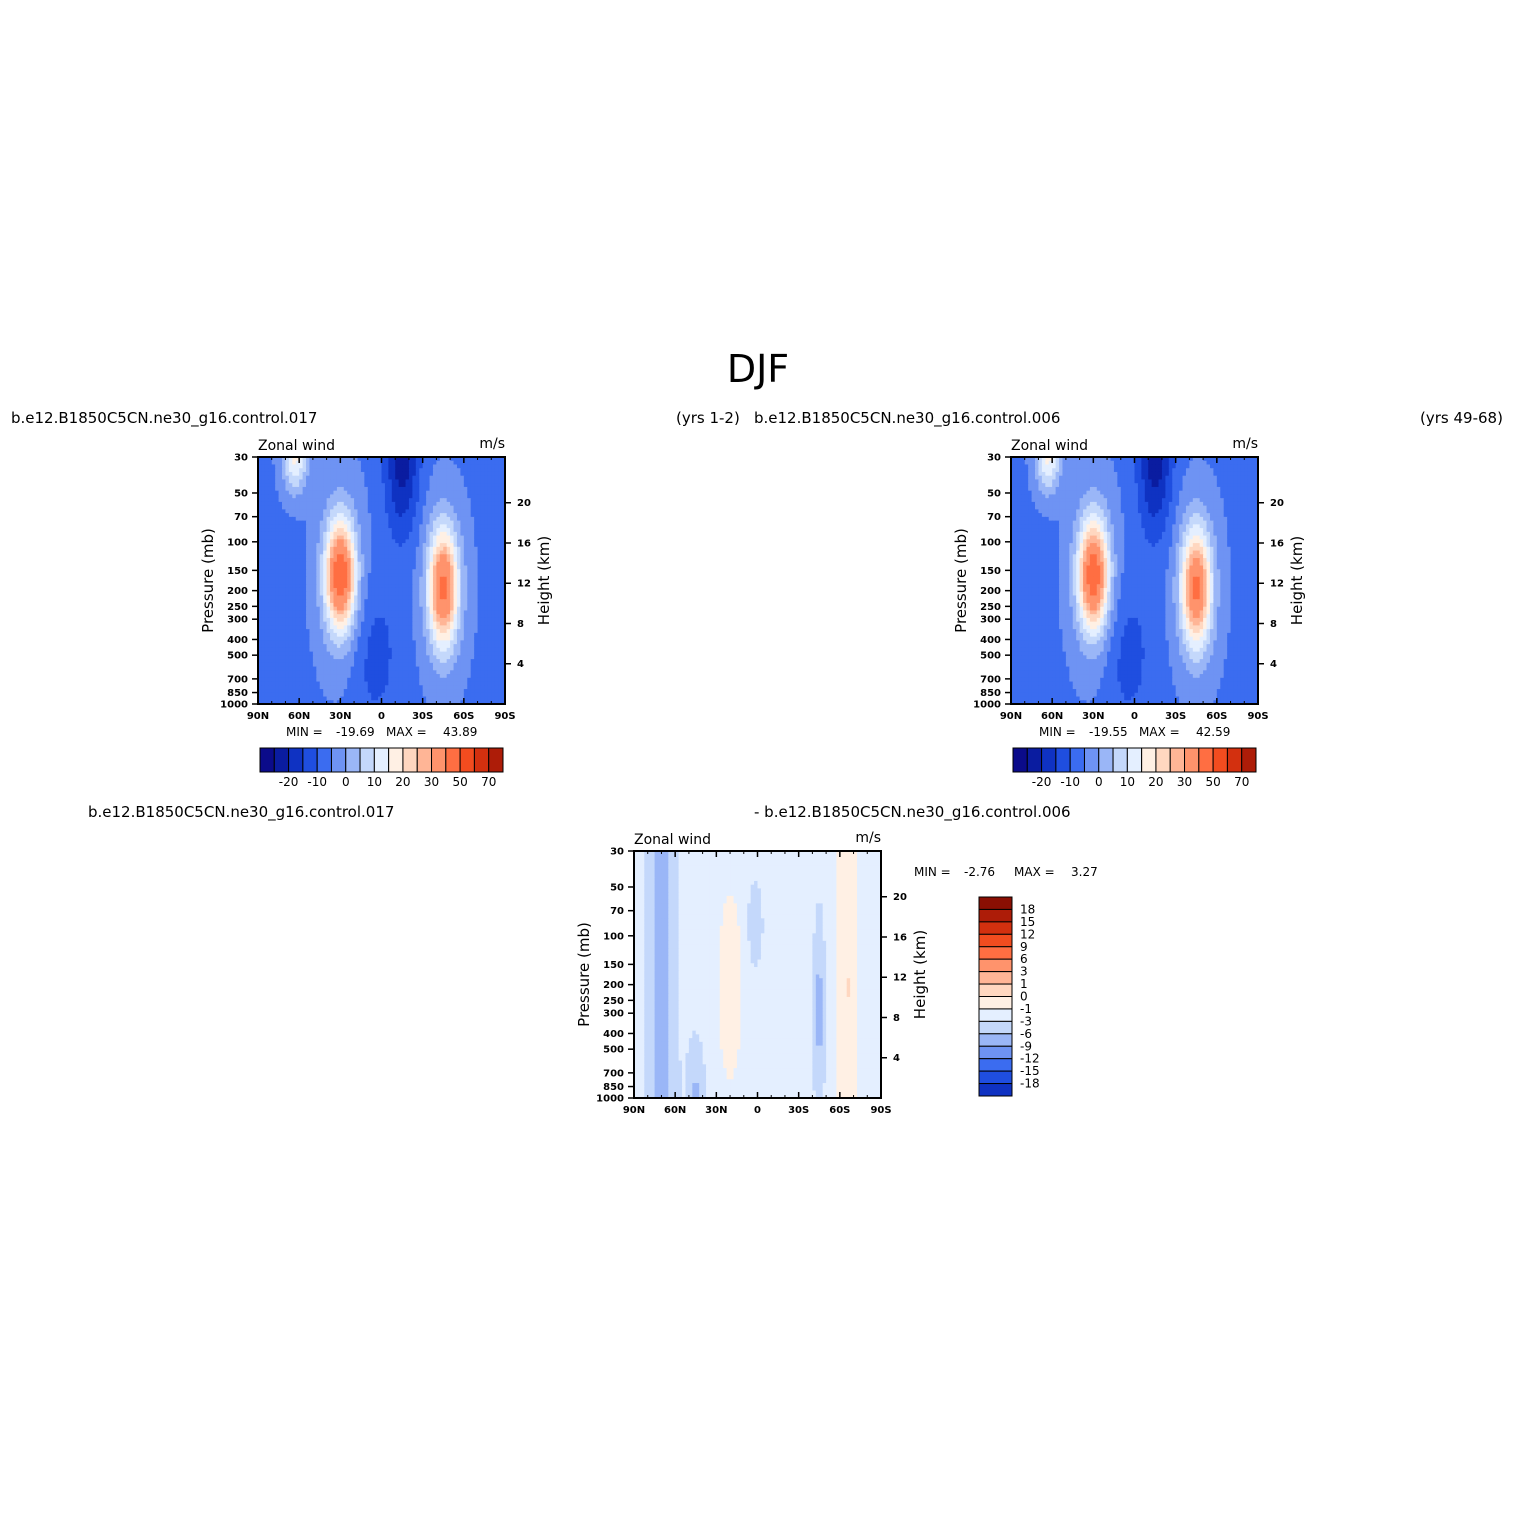 The height and width of the screenshot is (1516, 1517). What do you see at coordinates (367, 760) in the screenshot?
I see `colorbar-box` at bounding box center [367, 760].